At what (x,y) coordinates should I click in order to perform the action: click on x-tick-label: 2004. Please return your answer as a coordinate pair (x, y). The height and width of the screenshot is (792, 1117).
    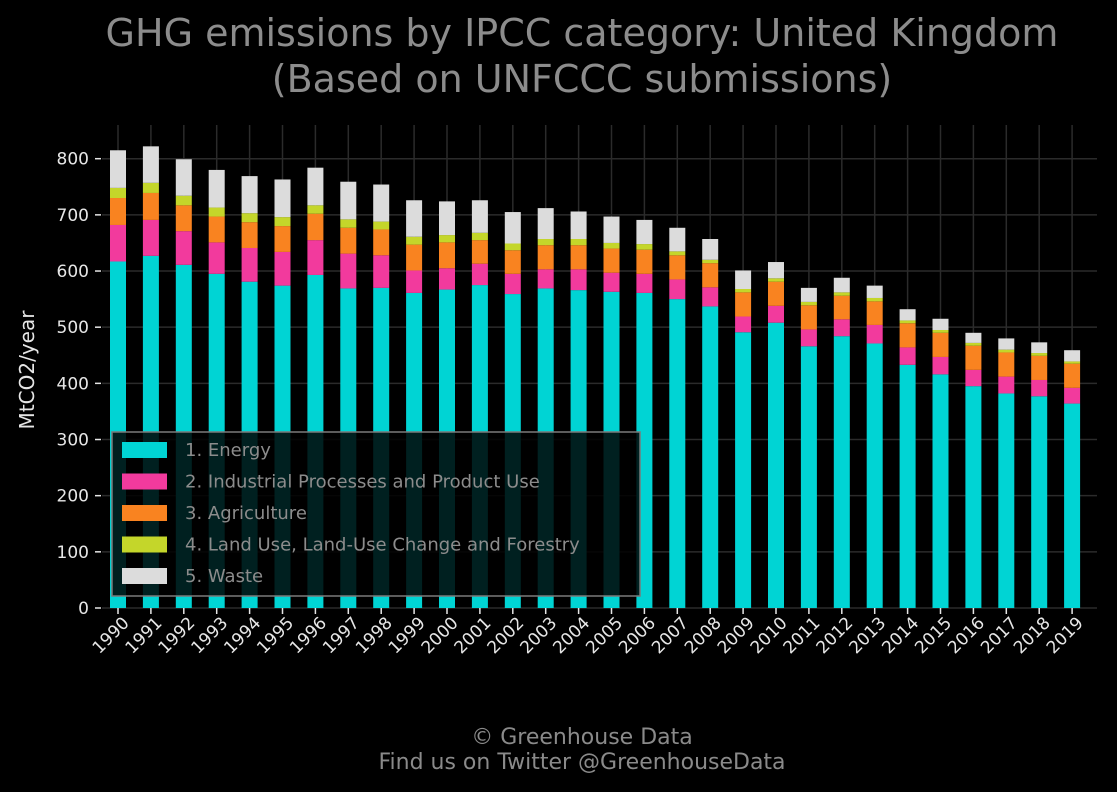
    Looking at the image, I should click on (571, 635).